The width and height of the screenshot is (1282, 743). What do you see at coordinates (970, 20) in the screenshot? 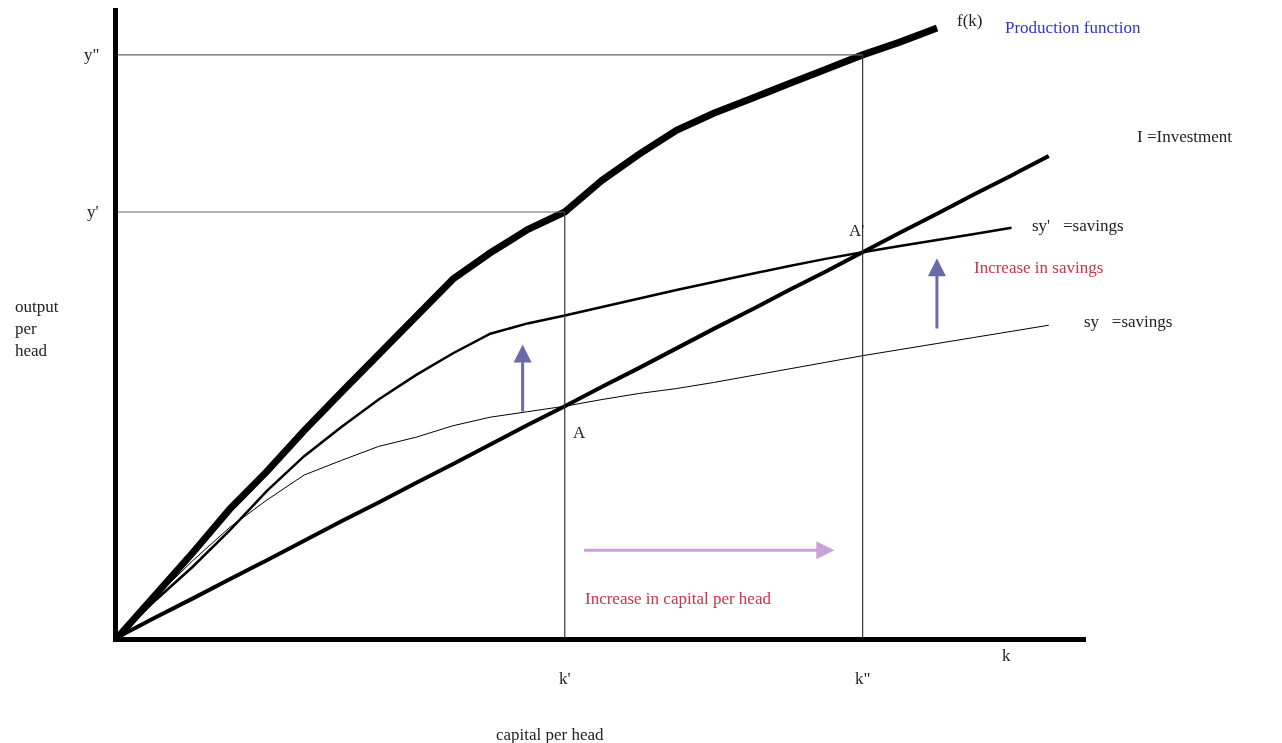
I see `series-label: f(k)` at bounding box center [970, 20].